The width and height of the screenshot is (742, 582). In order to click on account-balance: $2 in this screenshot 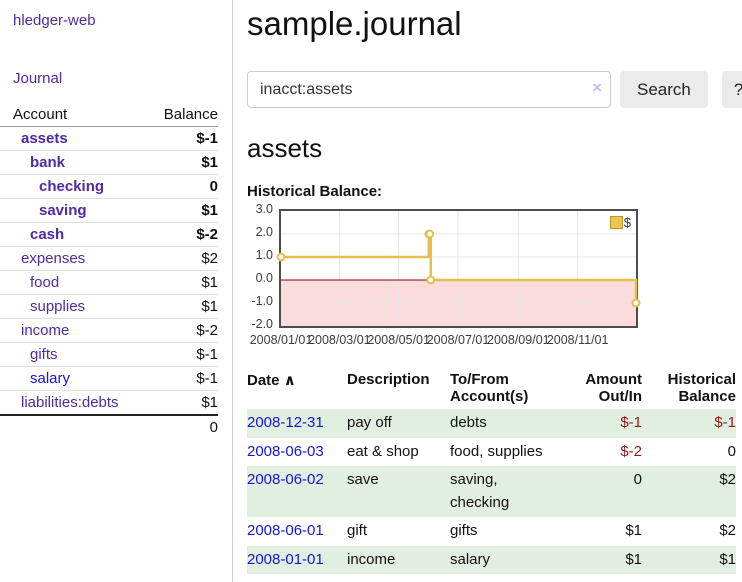, I will do `click(209, 258)`.